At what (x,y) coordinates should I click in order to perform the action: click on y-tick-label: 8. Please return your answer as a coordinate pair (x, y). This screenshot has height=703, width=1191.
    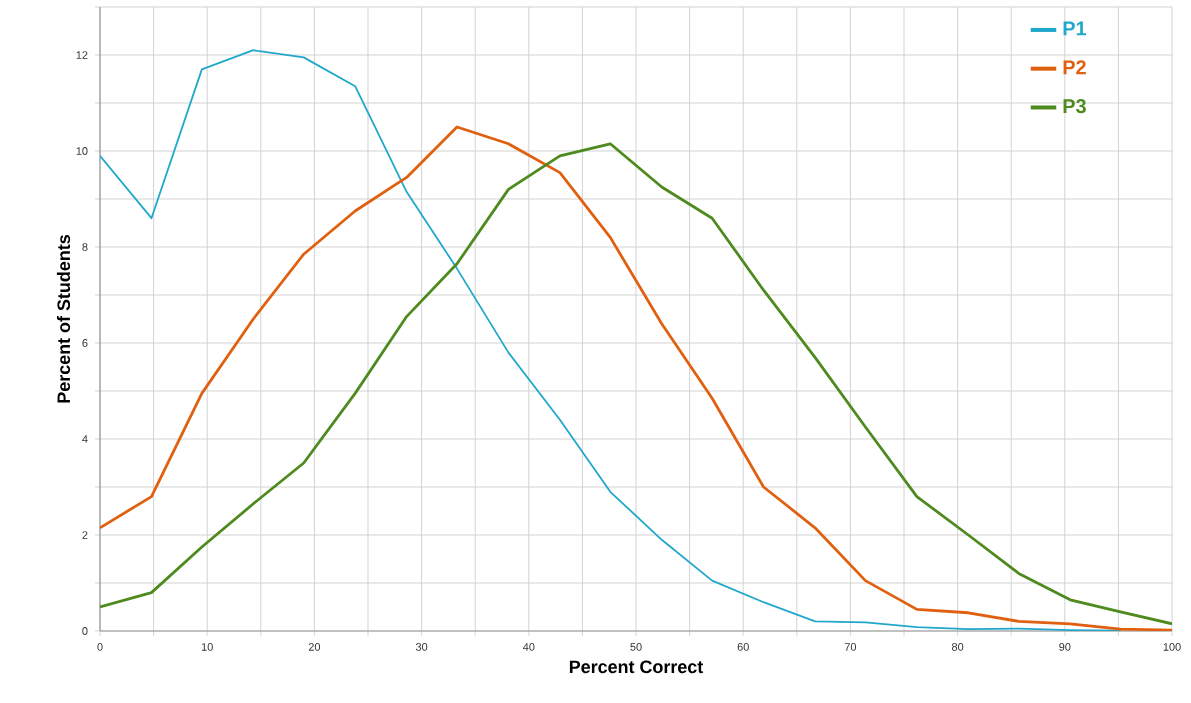
    Looking at the image, I should click on (85, 247).